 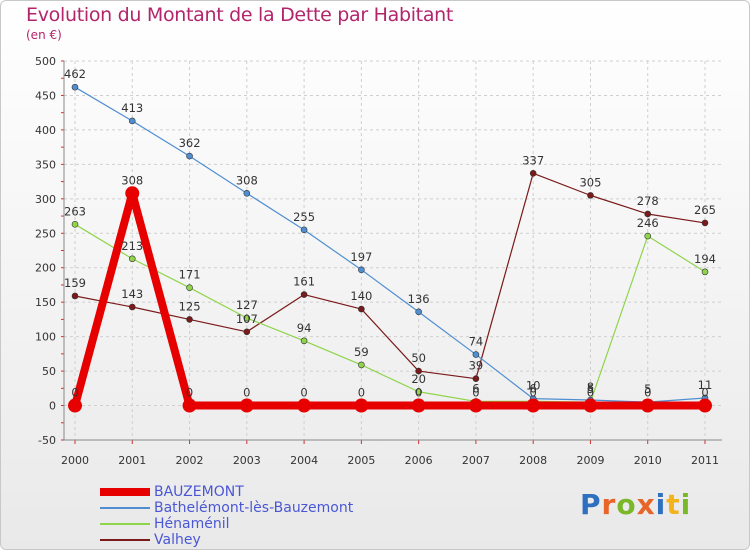 I want to click on x-tick-label: 2003, so click(x=247, y=460).